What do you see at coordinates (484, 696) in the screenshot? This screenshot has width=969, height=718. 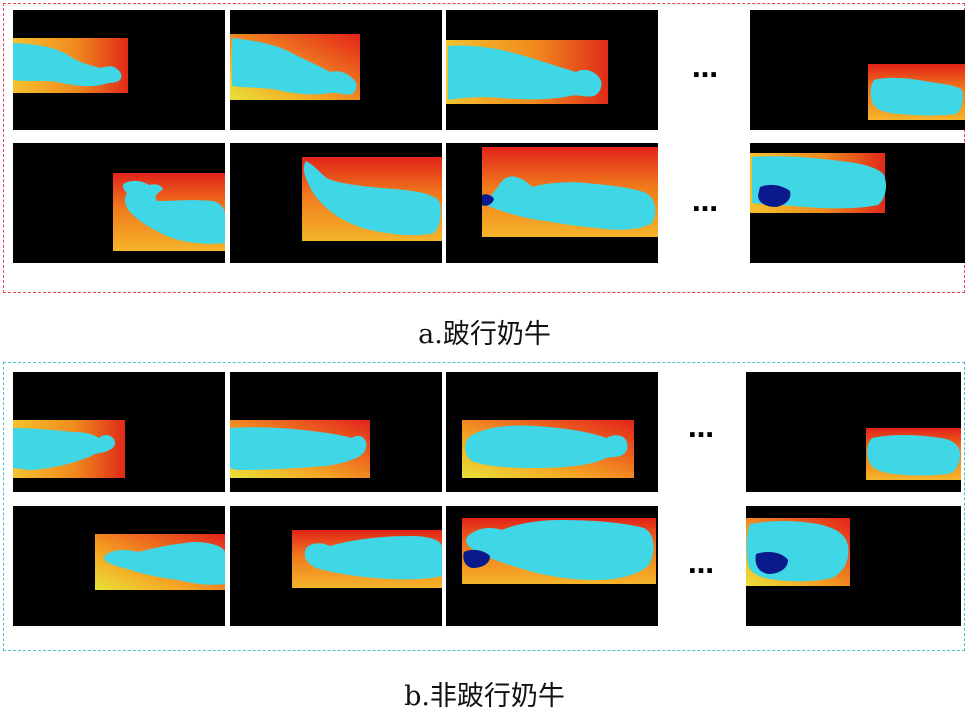 I see `caption-non-lame-cow: b.非跛行奶牛` at bounding box center [484, 696].